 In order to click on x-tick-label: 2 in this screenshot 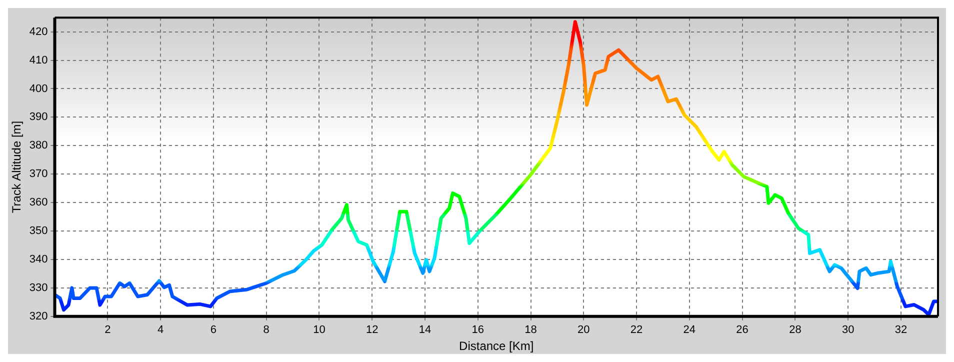, I will do `click(107, 330)`.